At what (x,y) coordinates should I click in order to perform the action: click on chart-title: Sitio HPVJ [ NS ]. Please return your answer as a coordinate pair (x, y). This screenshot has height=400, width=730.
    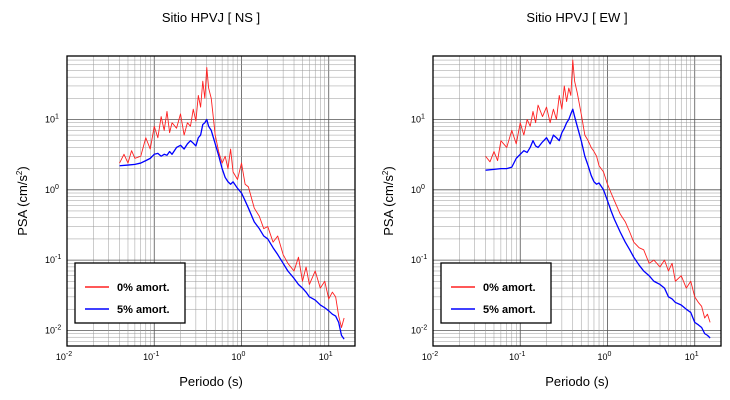
    Looking at the image, I should click on (211, 17).